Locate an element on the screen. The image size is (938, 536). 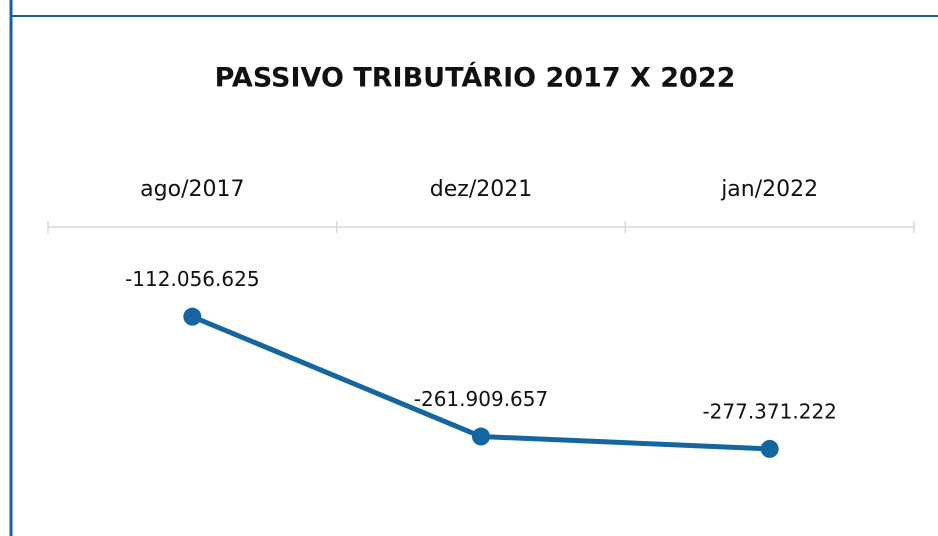
x-tick-label: dez/2021 is located at coordinates (481, 189).